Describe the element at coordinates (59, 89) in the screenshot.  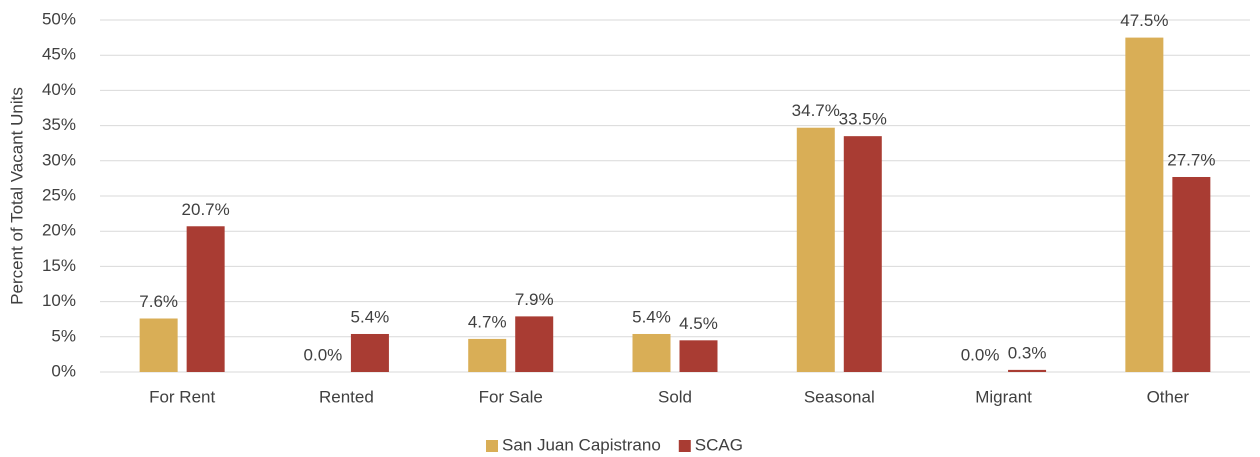
I see `y-tick-label: 40%` at that location.